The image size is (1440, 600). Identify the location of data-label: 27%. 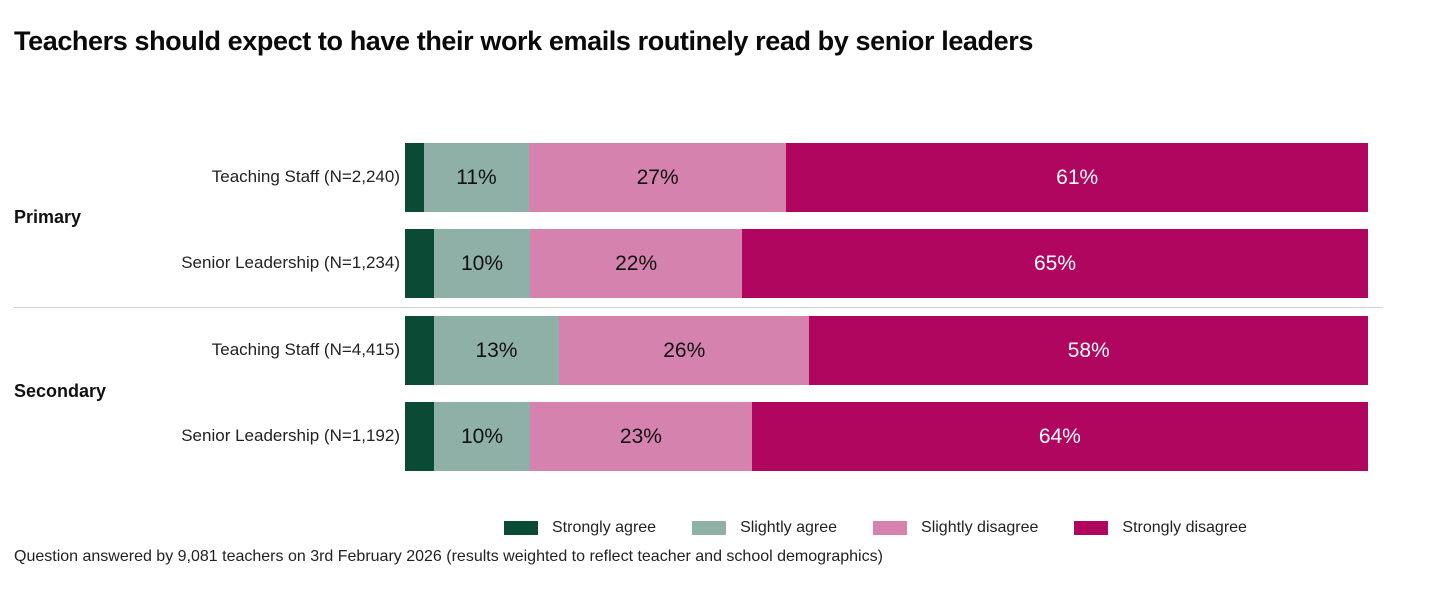
(657, 177).